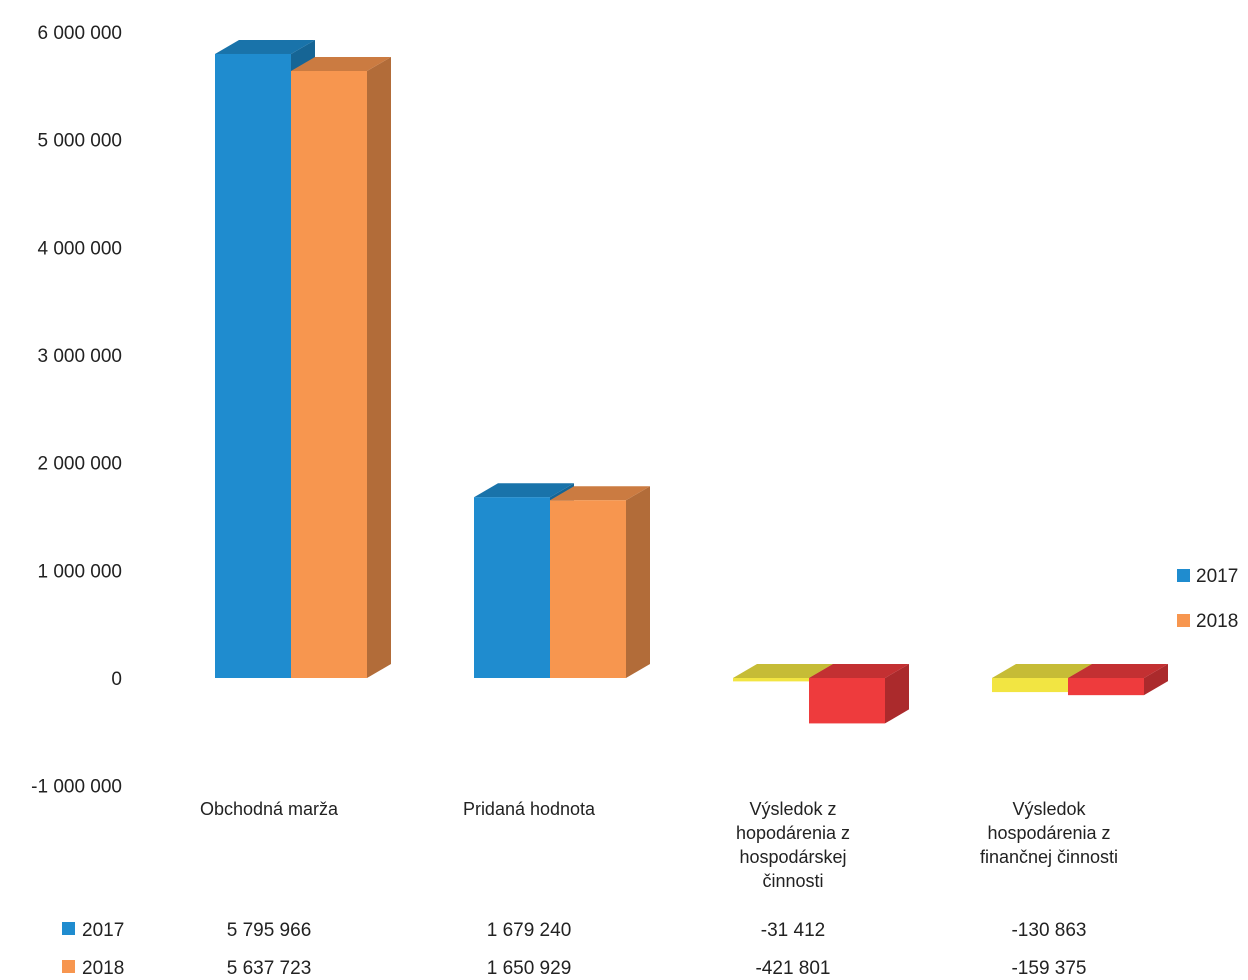 The width and height of the screenshot is (1248, 980). I want to click on y-tick-label: -1 000 000, so click(76, 787).